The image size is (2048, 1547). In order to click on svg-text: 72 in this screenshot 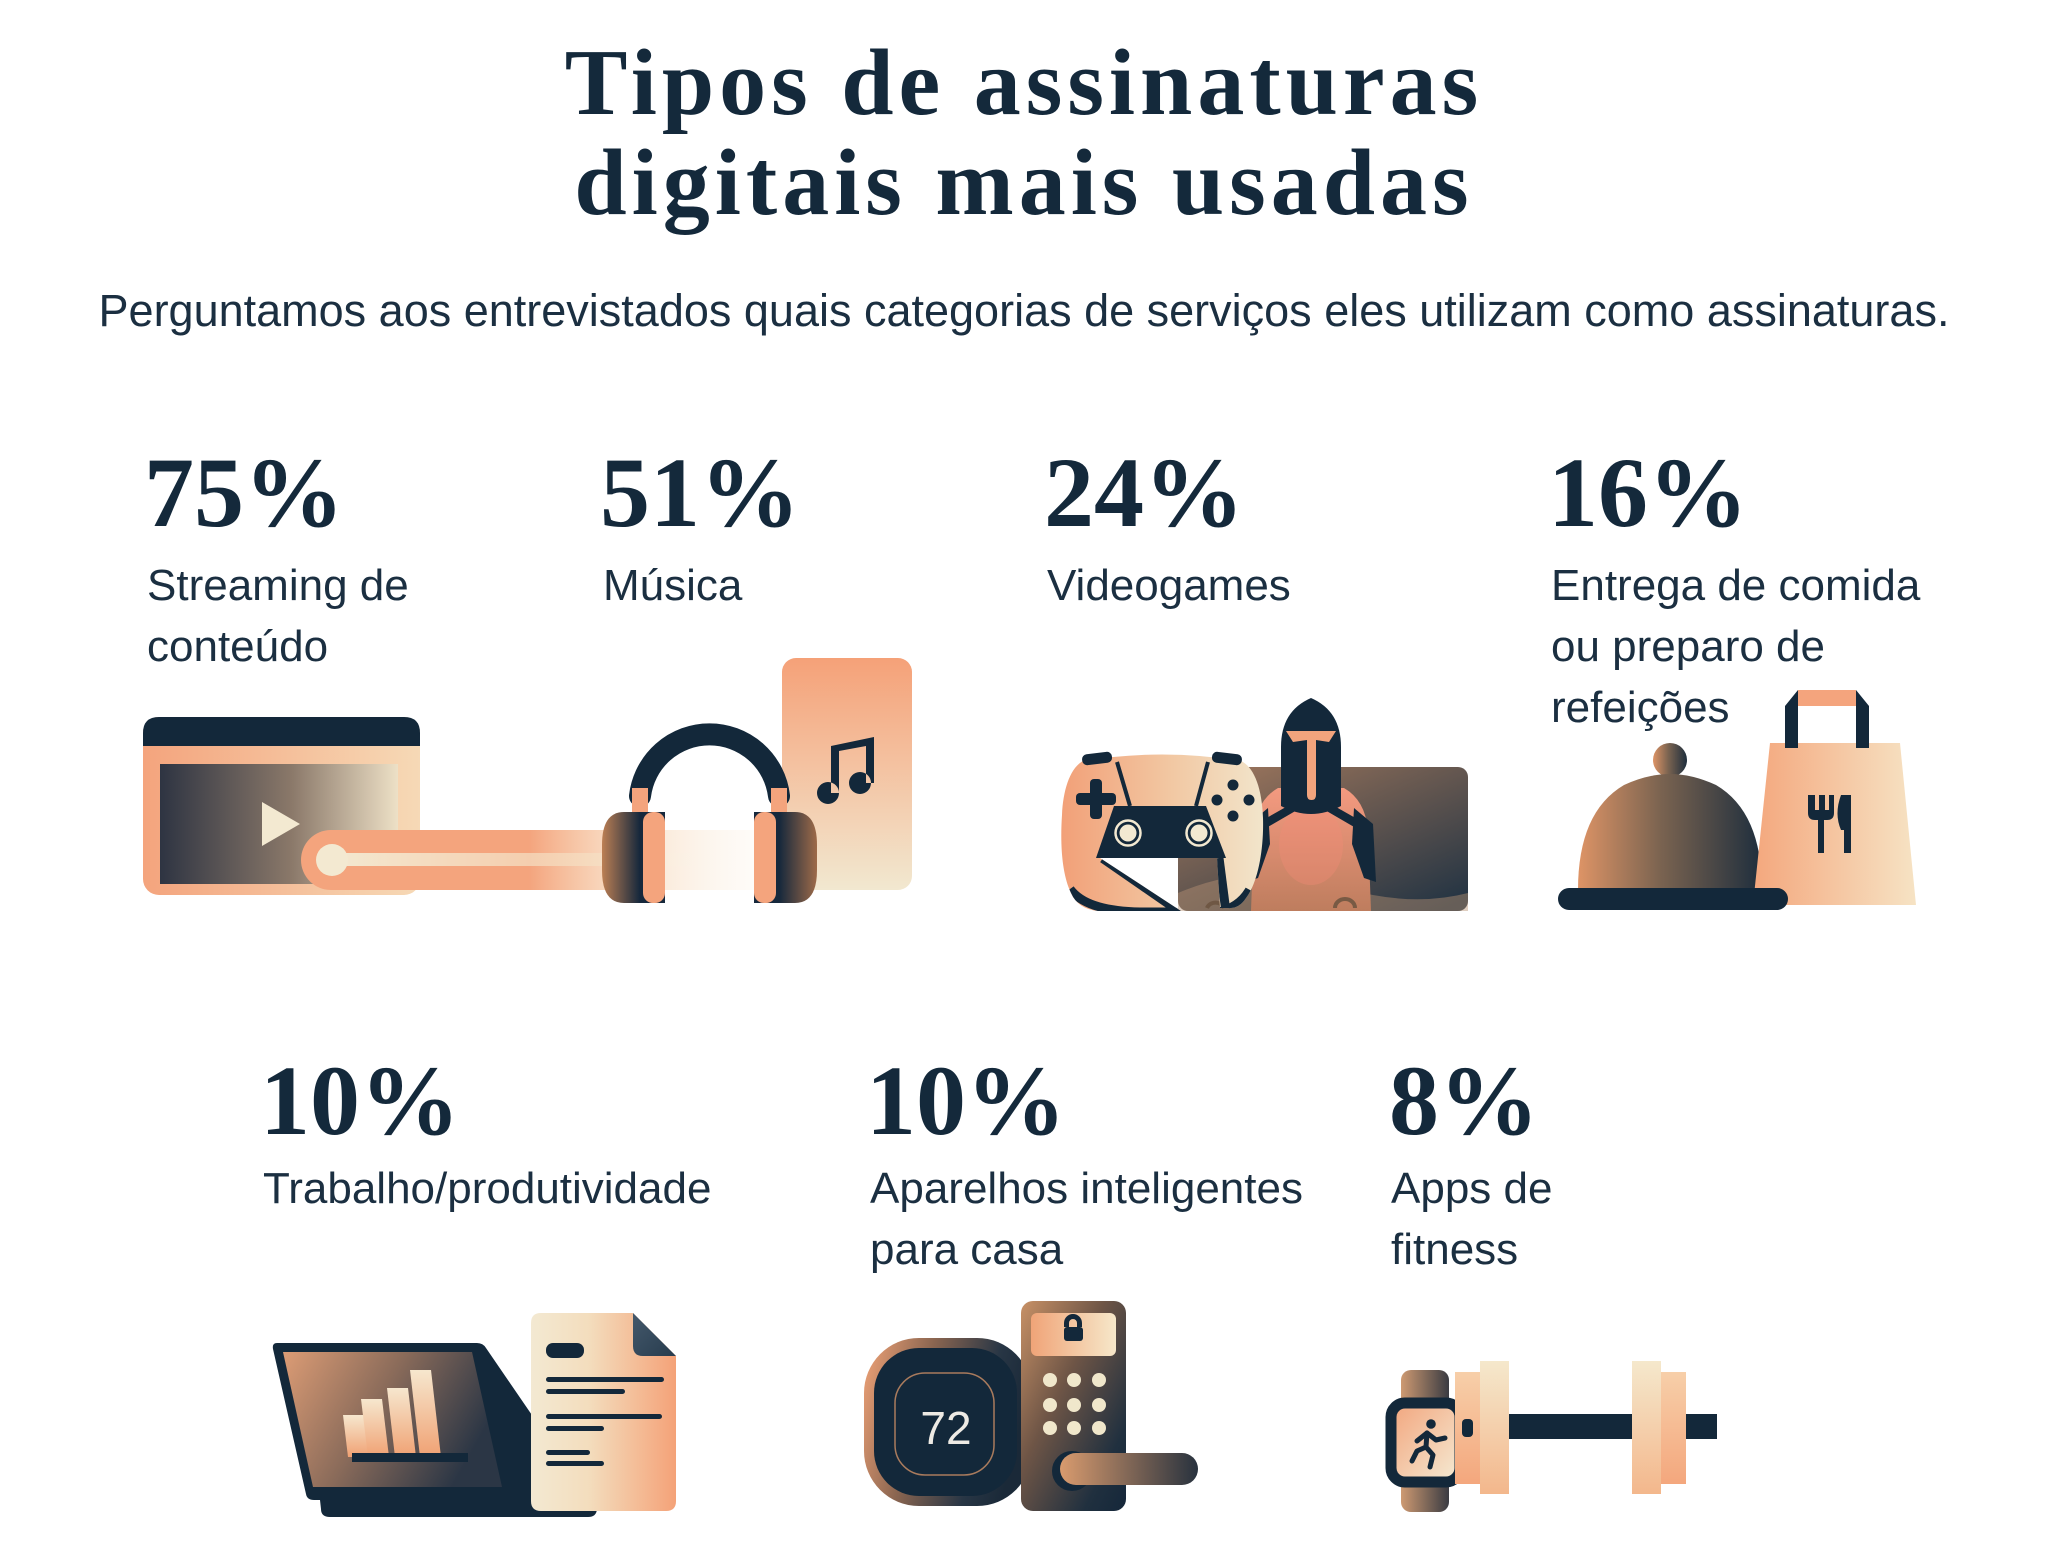, I will do `click(945, 1428)`.